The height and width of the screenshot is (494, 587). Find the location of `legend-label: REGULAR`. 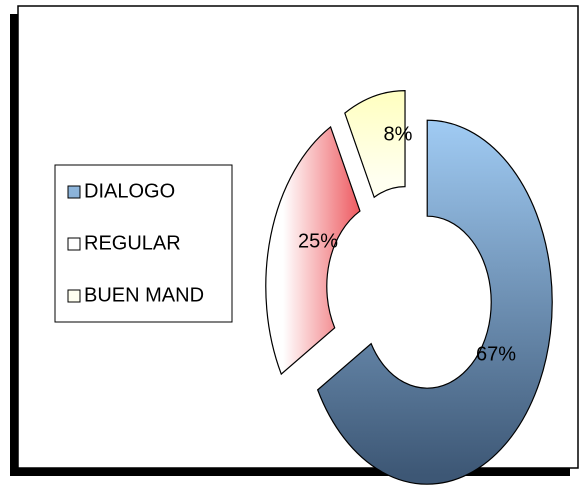

legend-label: REGULAR is located at coordinates (132, 243).